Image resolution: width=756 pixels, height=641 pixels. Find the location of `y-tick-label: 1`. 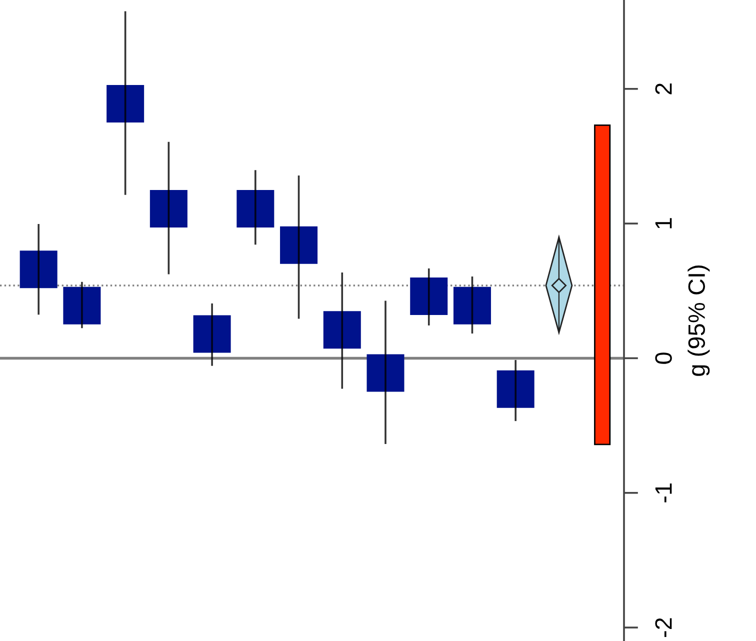

y-tick-label: 1 is located at coordinates (663, 223).